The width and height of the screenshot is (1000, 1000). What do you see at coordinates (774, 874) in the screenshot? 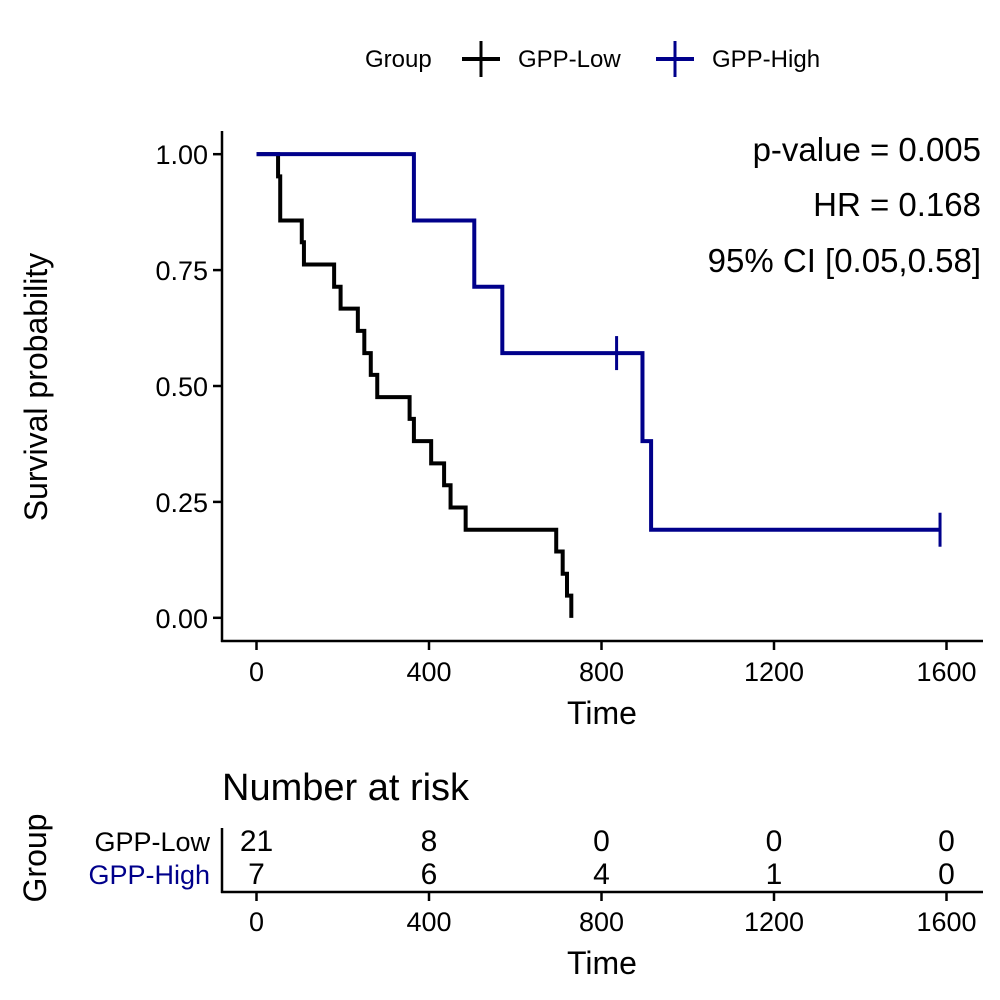
I see `risk-cell-gpp-high: 1` at bounding box center [774, 874].